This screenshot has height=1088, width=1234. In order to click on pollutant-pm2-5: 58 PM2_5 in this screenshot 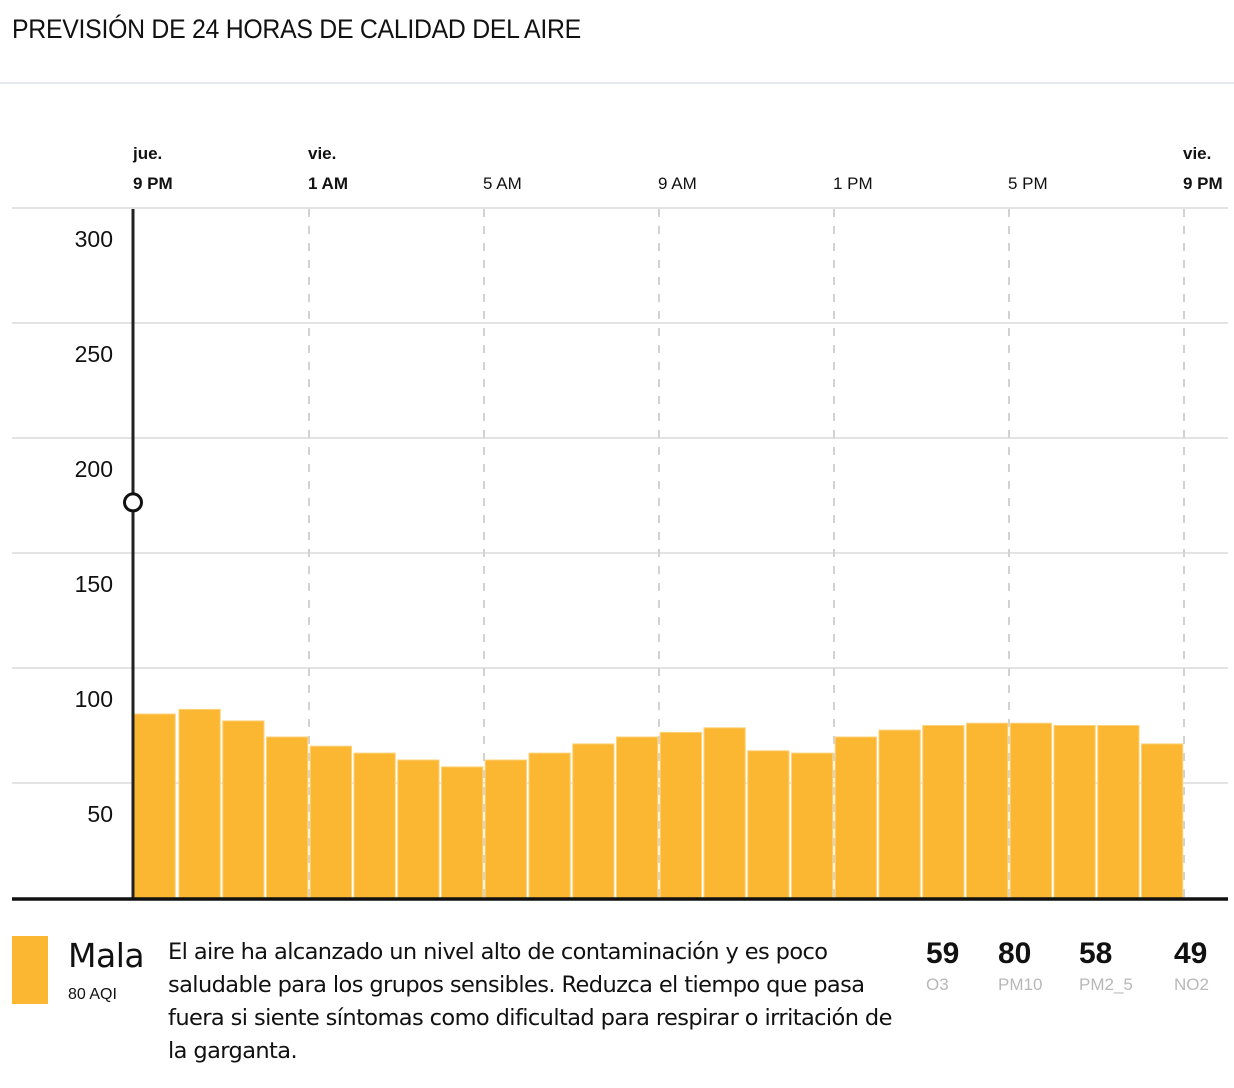, I will do `click(1106, 967)`.